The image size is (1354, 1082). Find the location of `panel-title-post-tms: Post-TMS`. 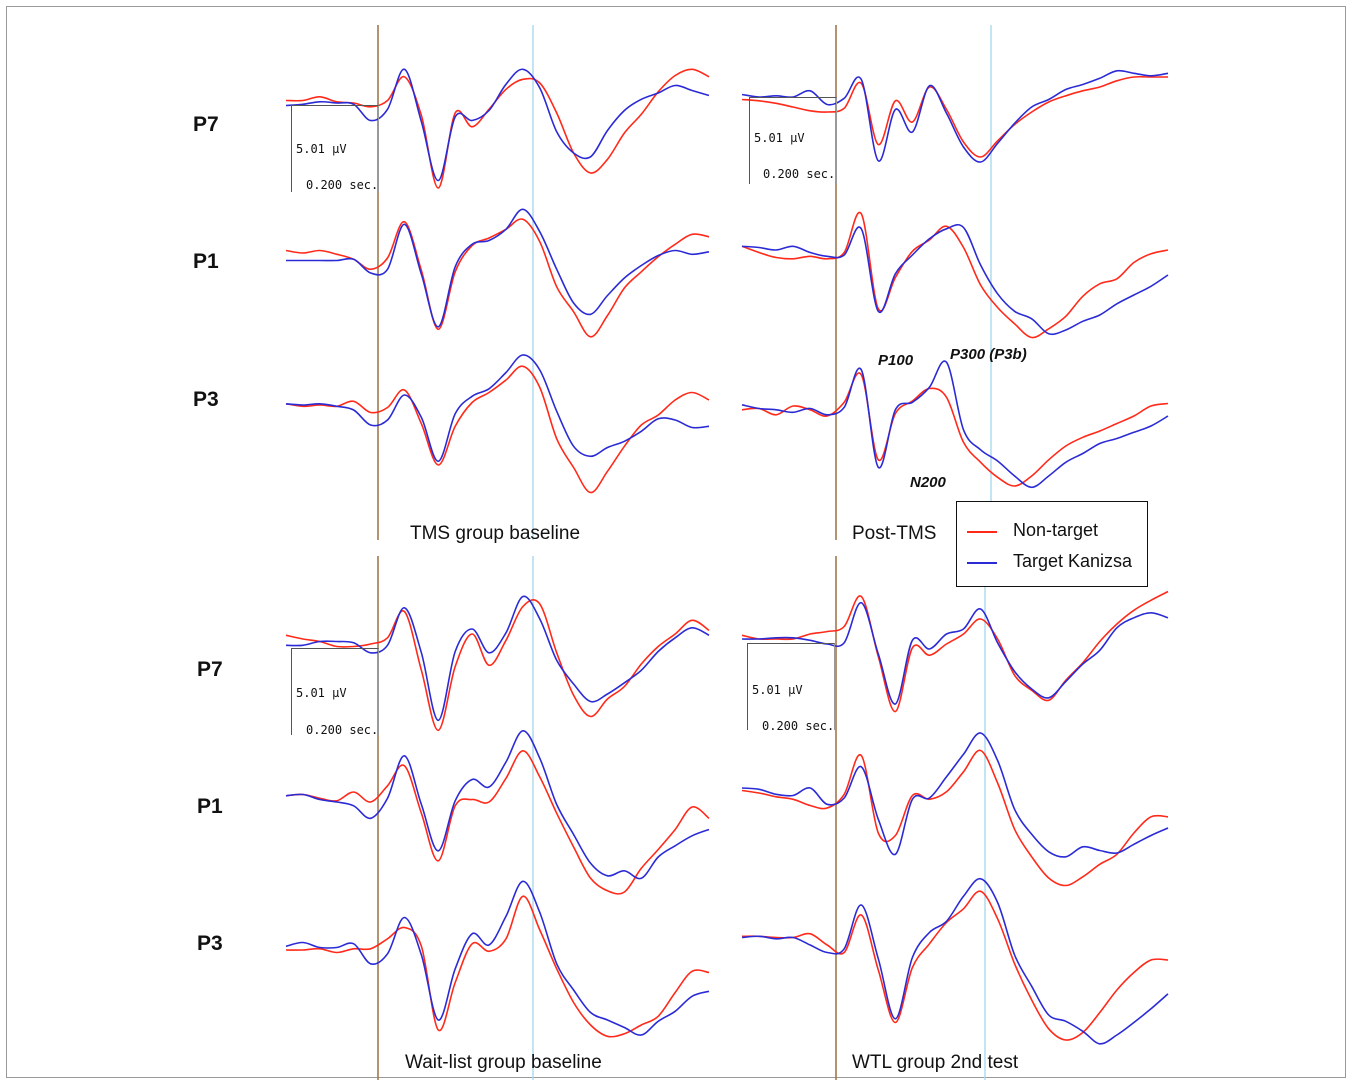

panel-title-post-tms: Post-TMS is located at coordinates (894, 533).